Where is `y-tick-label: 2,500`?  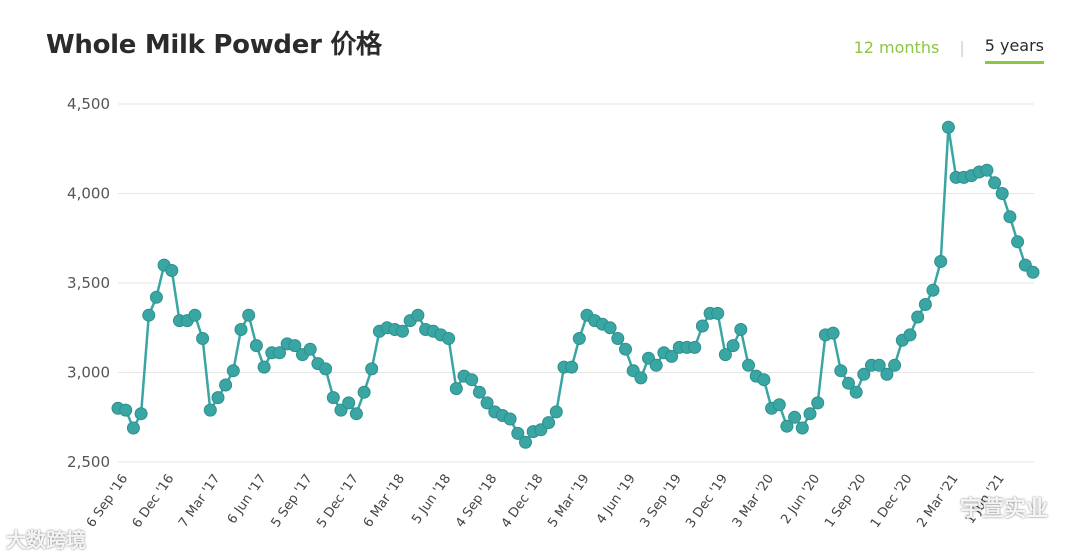 y-tick-label: 2,500 is located at coordinates (88, 462).